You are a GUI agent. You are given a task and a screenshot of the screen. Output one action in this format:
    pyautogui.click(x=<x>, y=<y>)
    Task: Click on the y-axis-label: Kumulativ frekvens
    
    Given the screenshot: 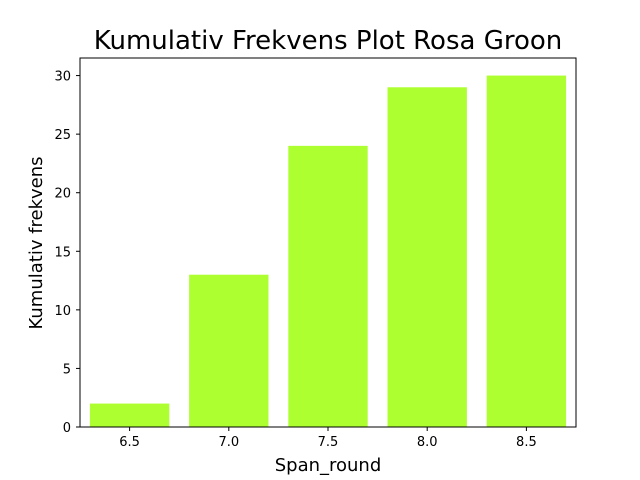 What is the action you would take?
    pyautogui.click(x=36, y=242)
    